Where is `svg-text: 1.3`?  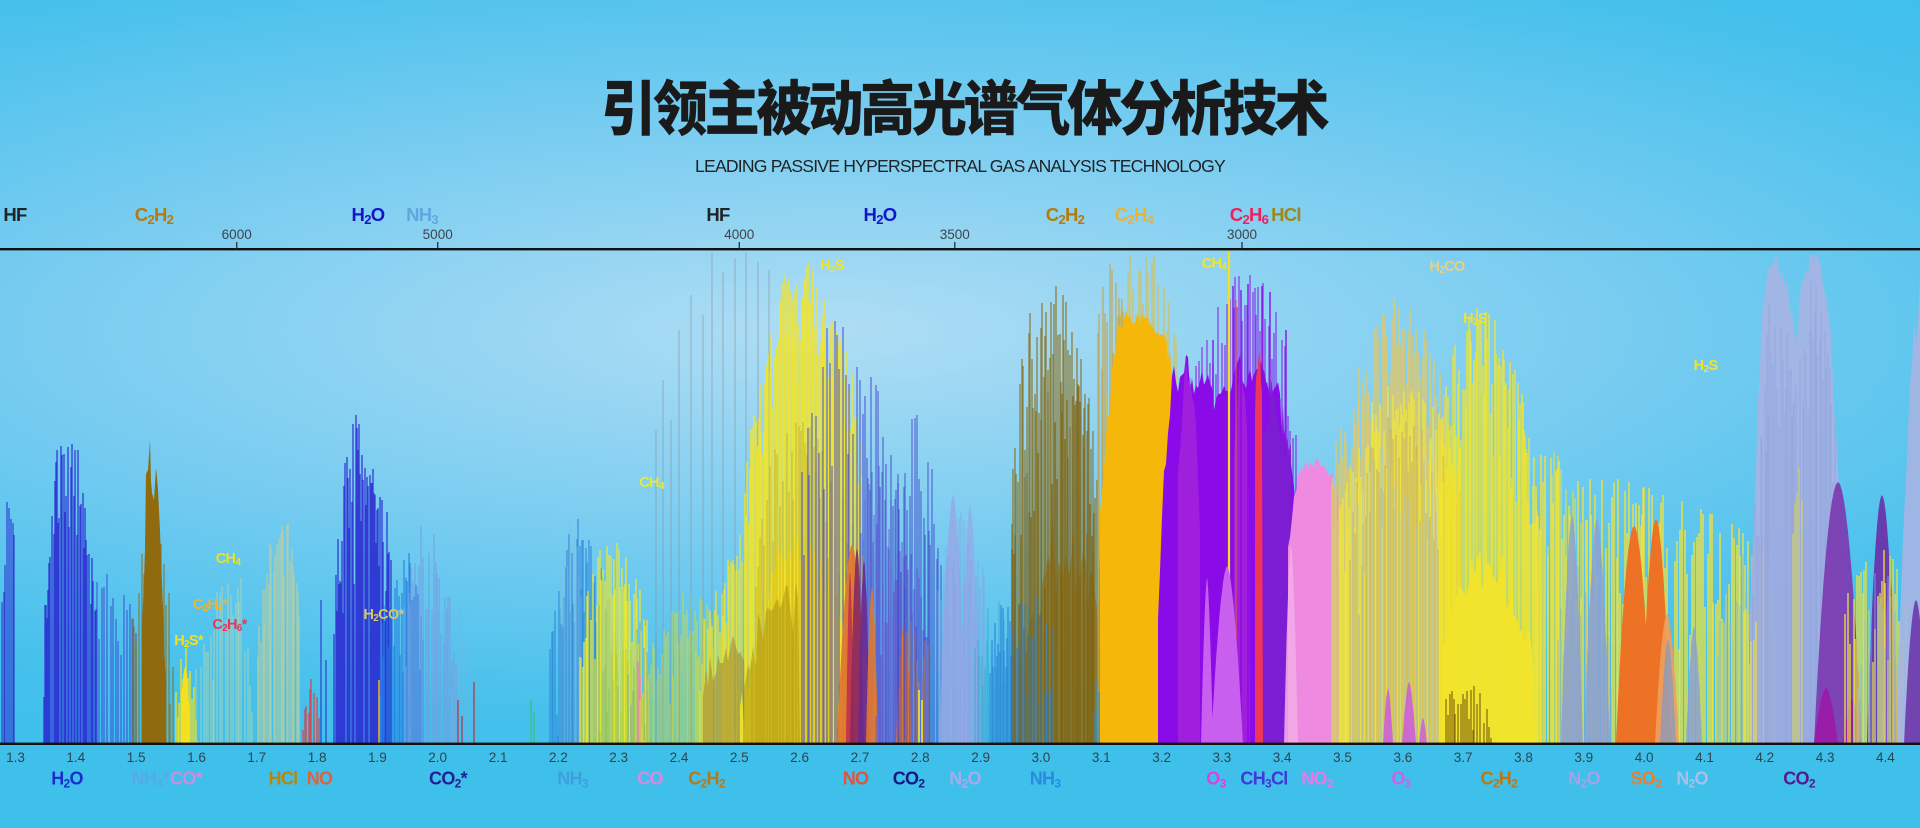
svg-text: 1.3 is located at coordinates (15, 757).